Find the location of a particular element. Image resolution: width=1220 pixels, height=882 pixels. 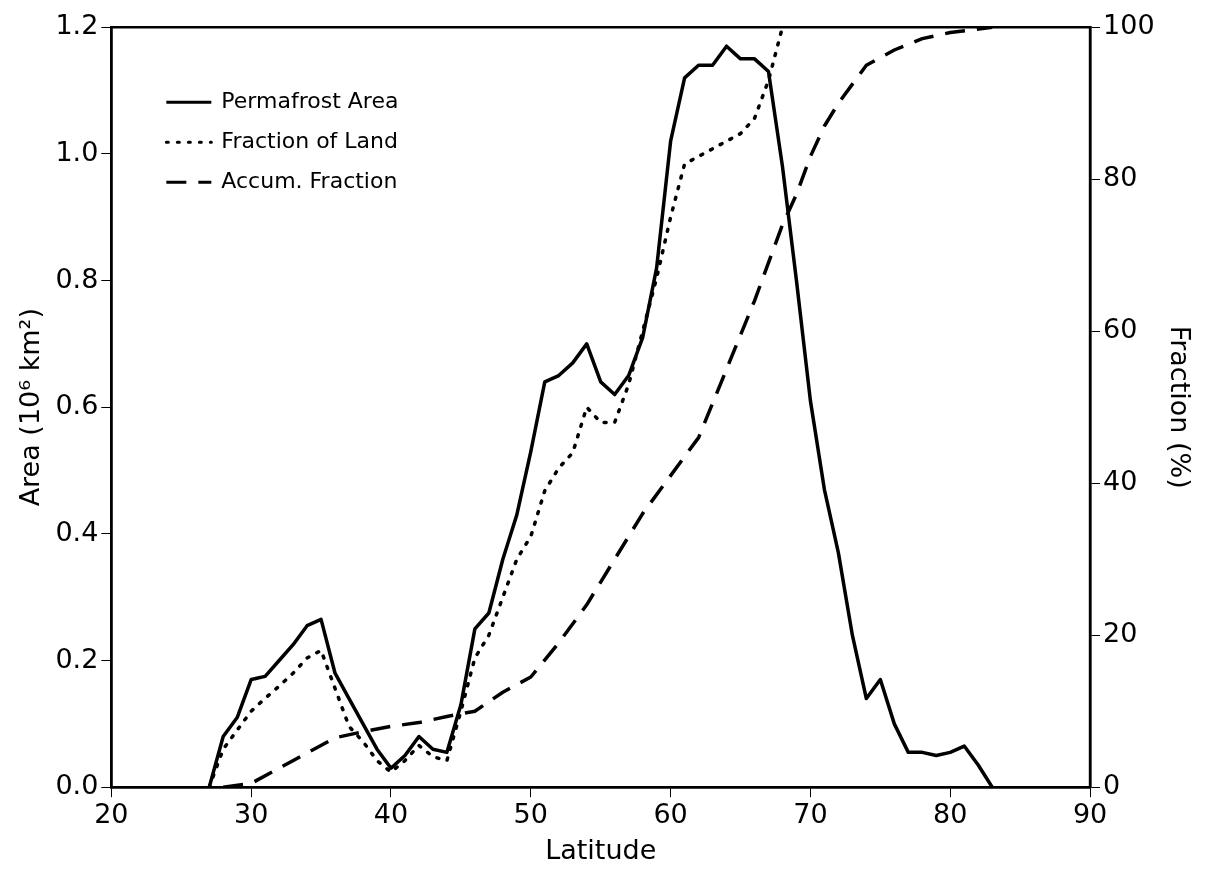

x-tick-label: 60 is located at coordinates (670, 814).